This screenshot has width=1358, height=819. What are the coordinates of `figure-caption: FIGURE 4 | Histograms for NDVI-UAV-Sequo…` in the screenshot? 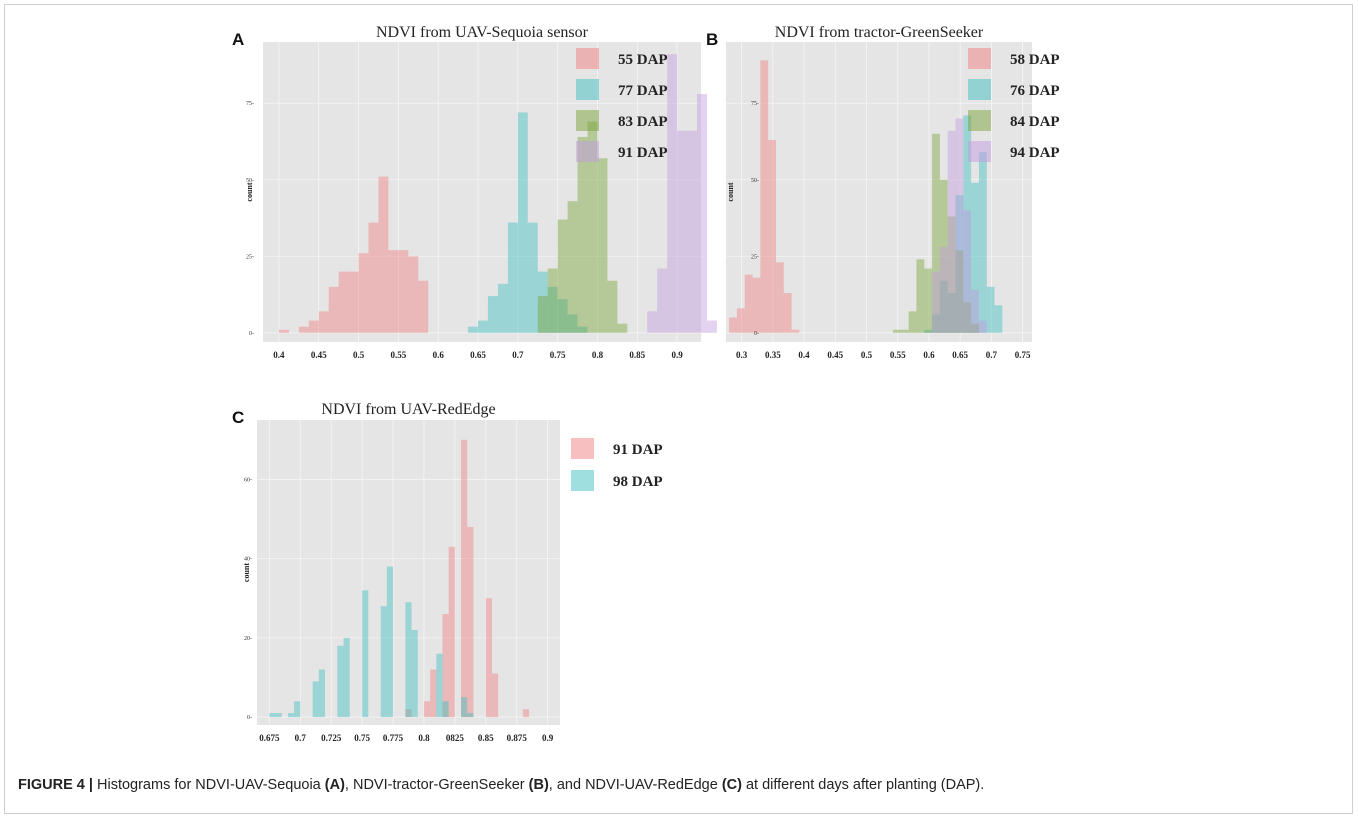 It's located at (678, 785).